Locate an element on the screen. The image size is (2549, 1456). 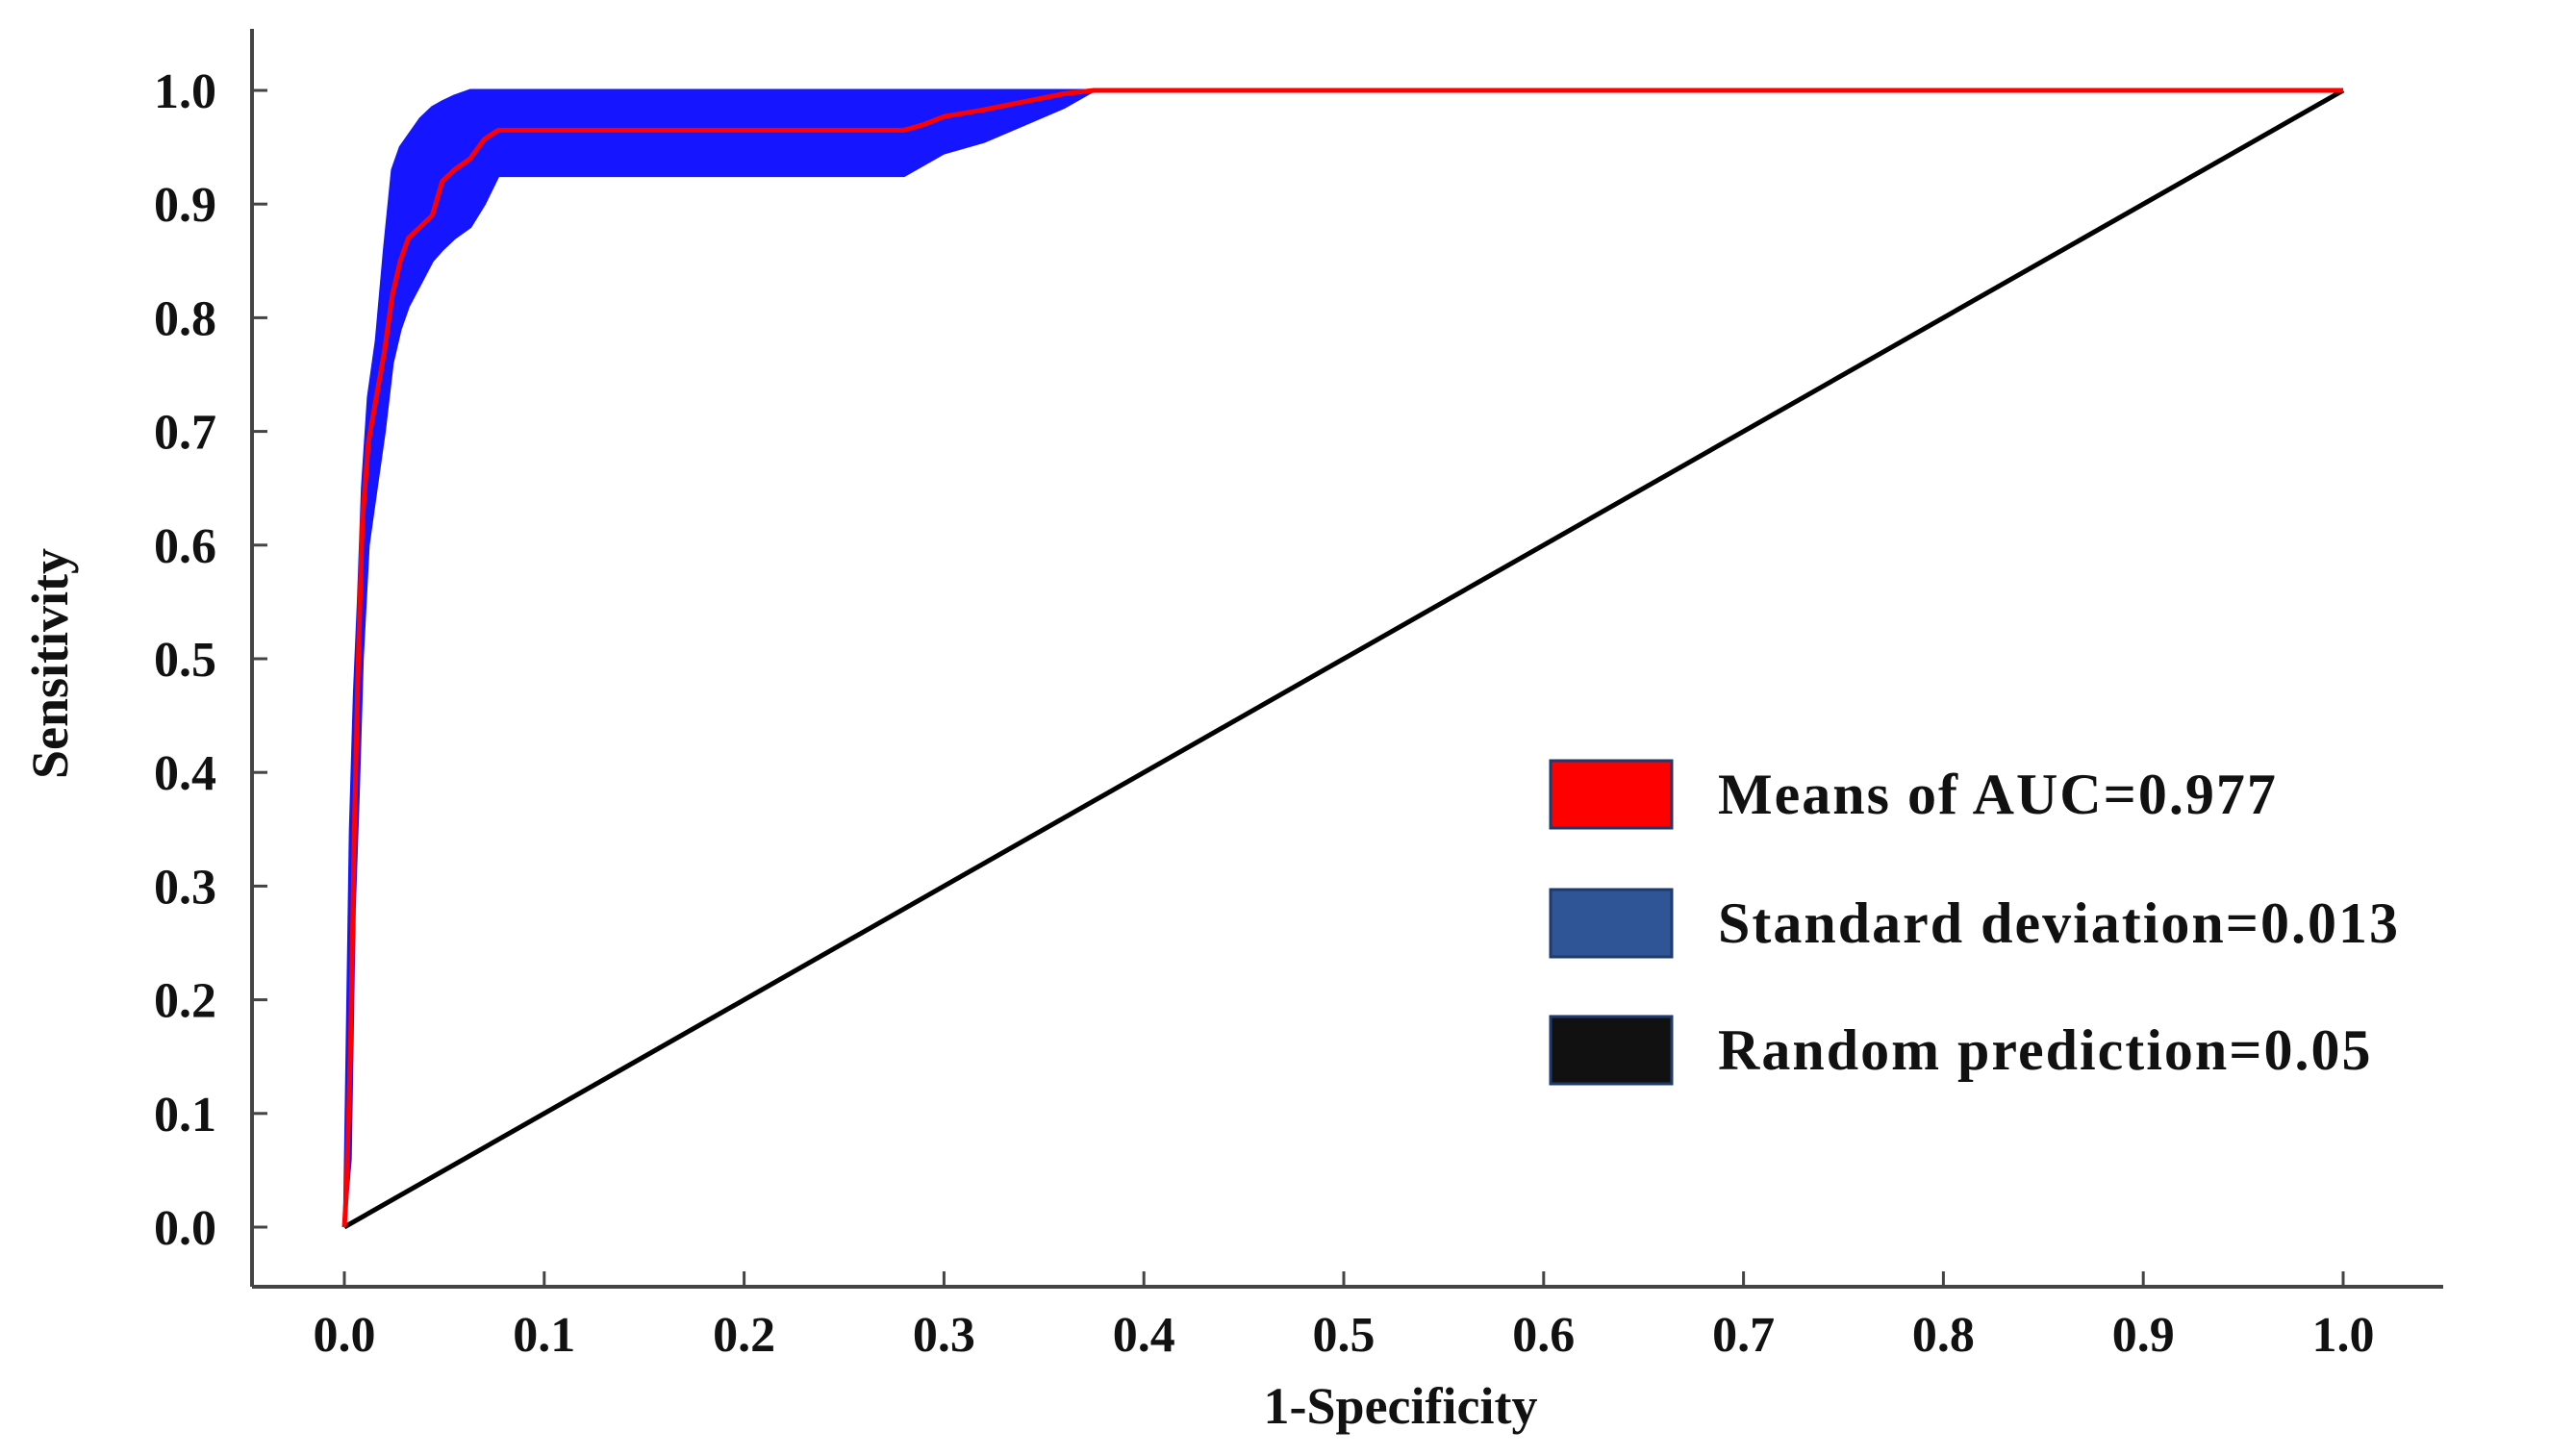
legend-label: Random prediction=0.05 is located at coordinates (2045, 1050).